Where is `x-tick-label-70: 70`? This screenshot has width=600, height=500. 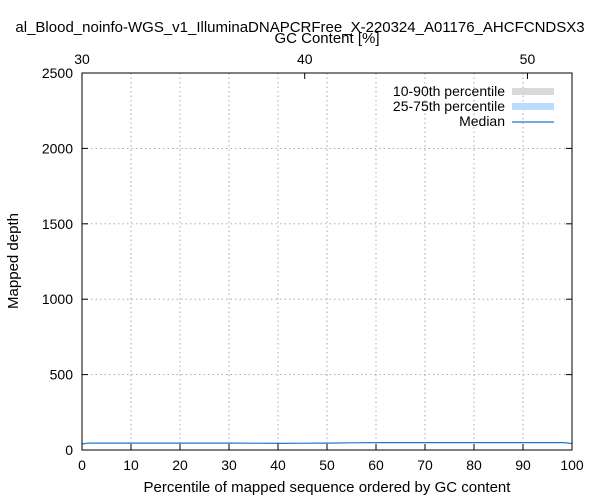
x-tick-label-70: 70 is located at coordinates (425, 465).